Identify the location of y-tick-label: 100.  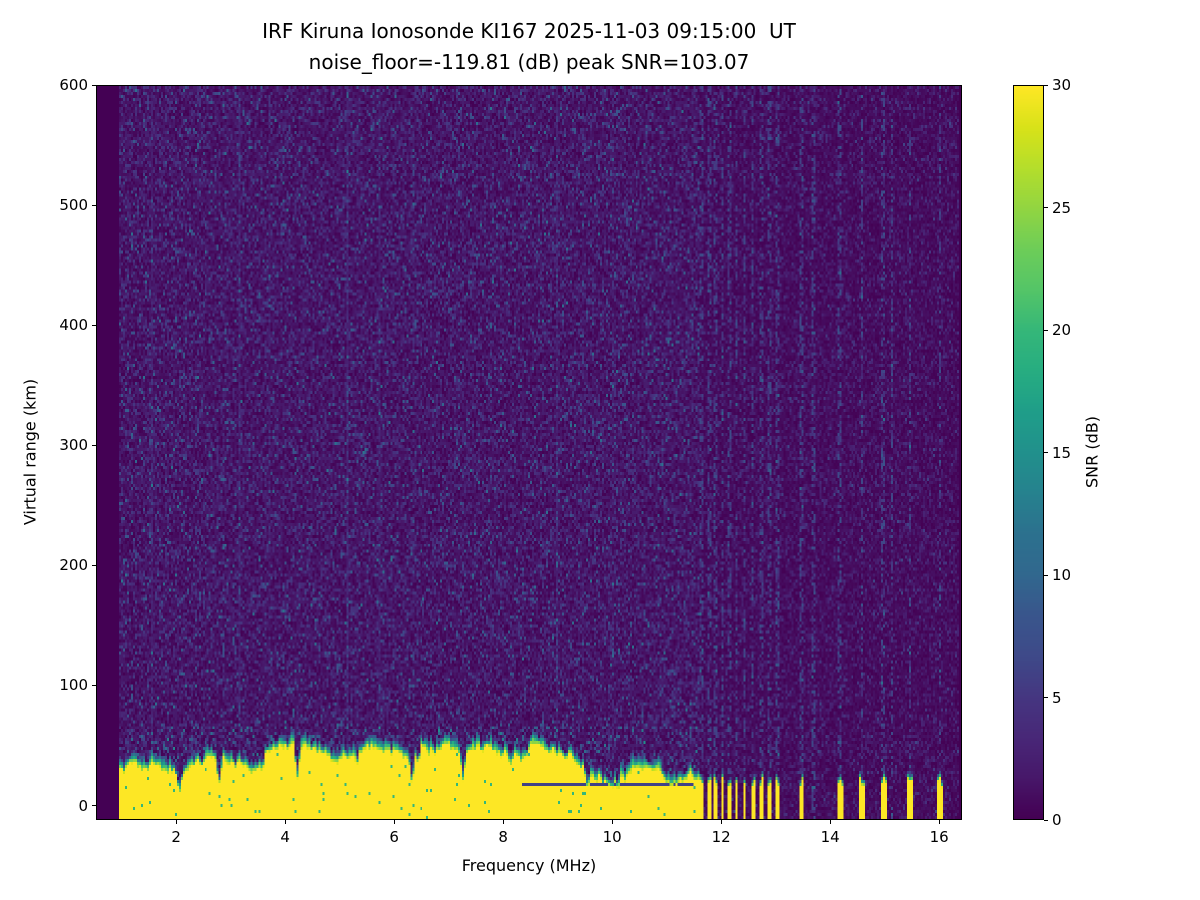
(73, 685).